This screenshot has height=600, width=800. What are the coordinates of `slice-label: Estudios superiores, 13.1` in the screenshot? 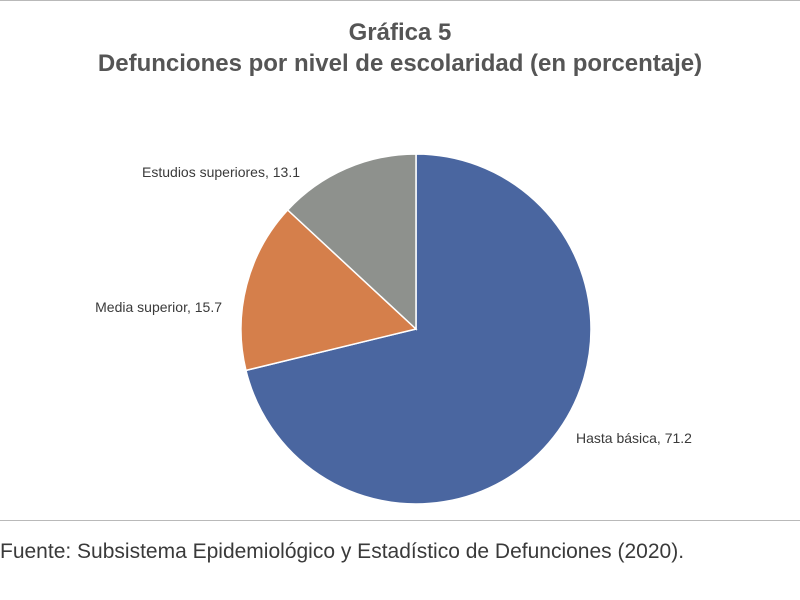 It's located at (221, 172).